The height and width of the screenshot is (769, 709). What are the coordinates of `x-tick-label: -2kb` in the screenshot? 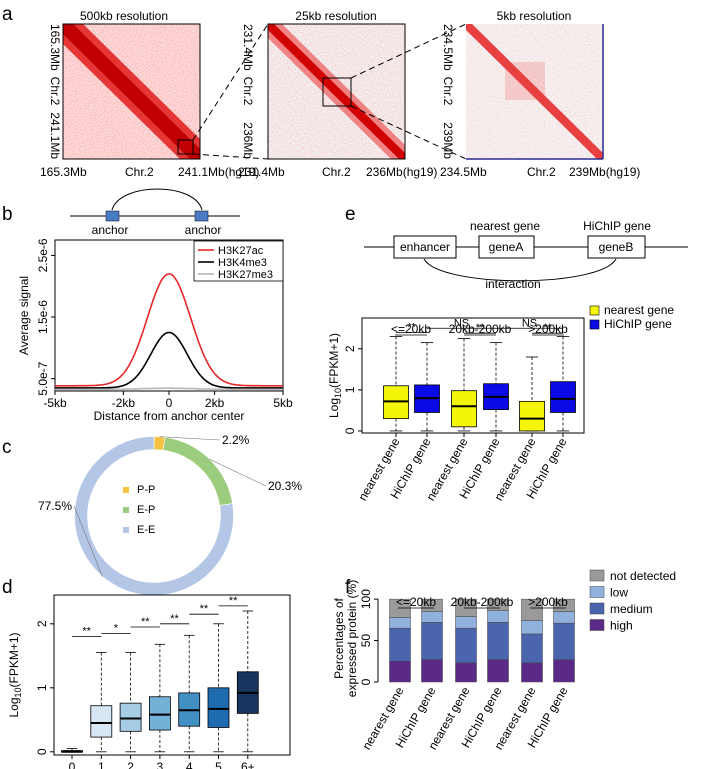 It's located at (124, 403).